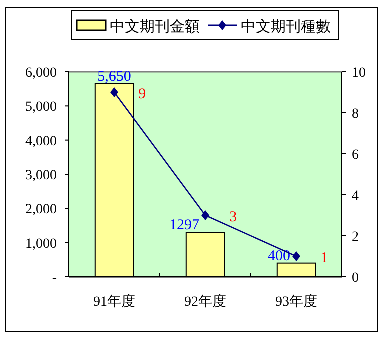  What do you see at coordinates (155, 27) in the screenshot?
I see `legend-label: 中文期刊金額` at bounding box center [155, 27].